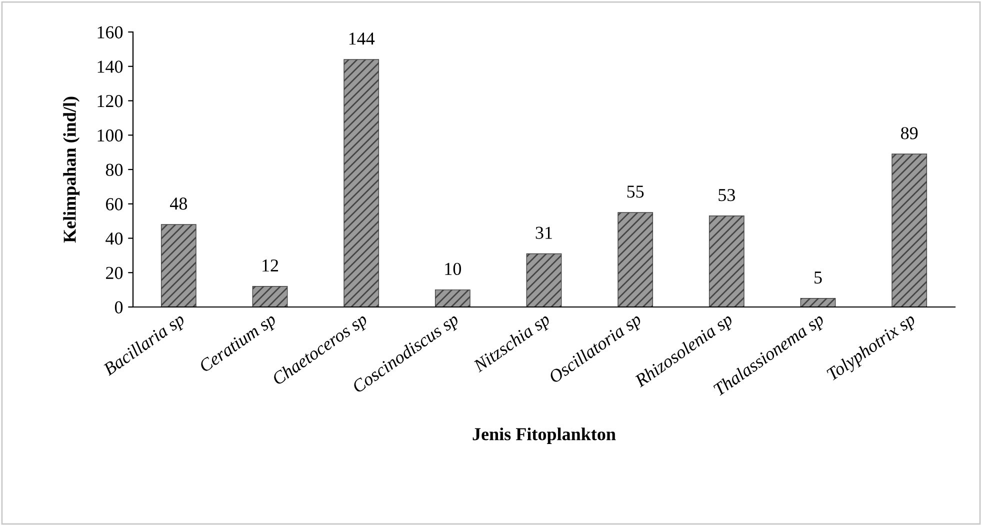  What do you see at coordinates (635, 192) in the screenshot?
I see `data-label: 55` at bounding box center [635, 192].